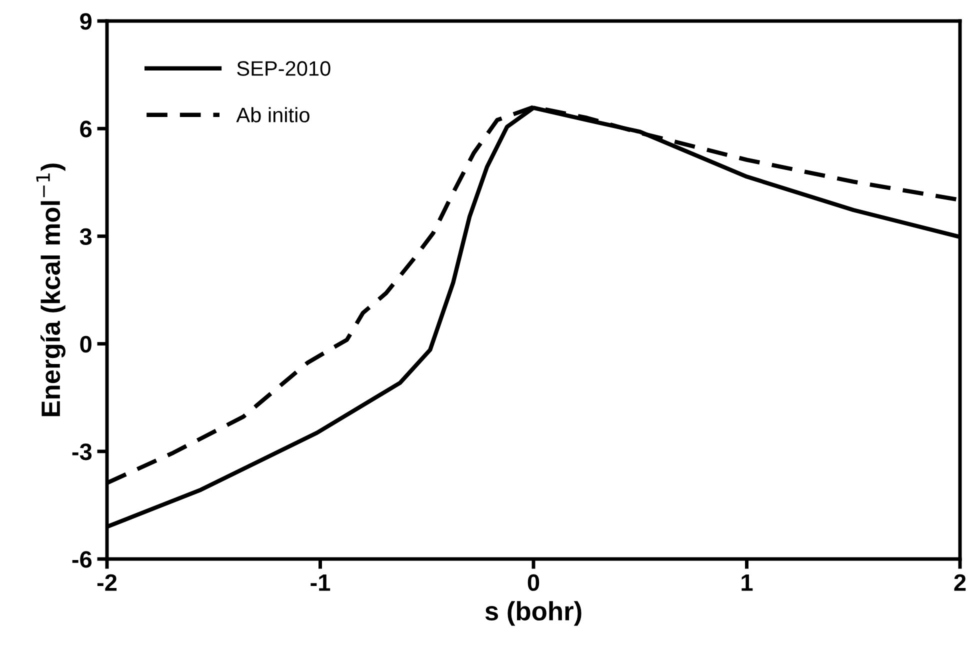 Image resolution: width=970 pixels, height=663 pixels. Describe the element at coordinates (86, 344) in the screenshot. I see `y-tick-label: 0` at that location.